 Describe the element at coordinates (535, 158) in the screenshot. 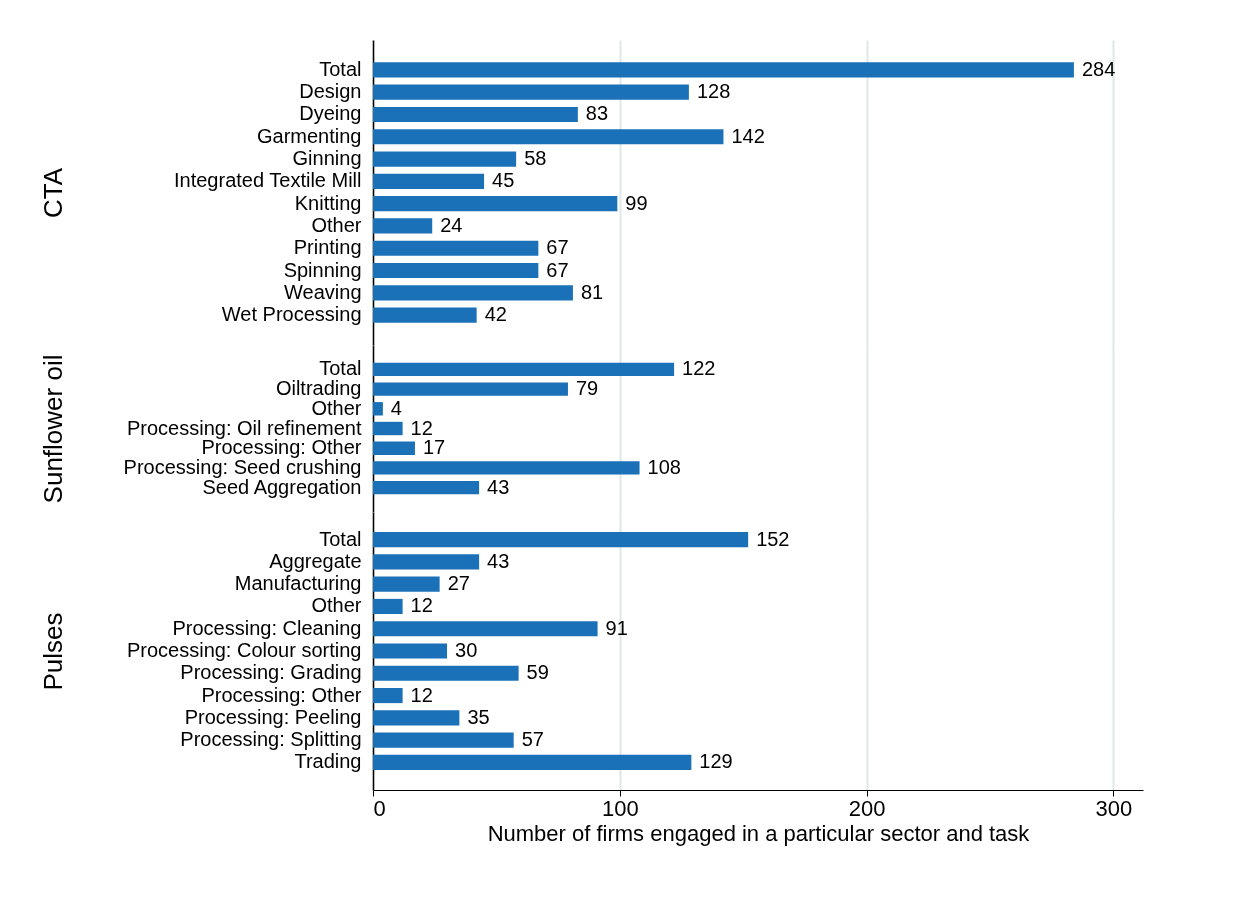

I see `data-label: 58` at that location.